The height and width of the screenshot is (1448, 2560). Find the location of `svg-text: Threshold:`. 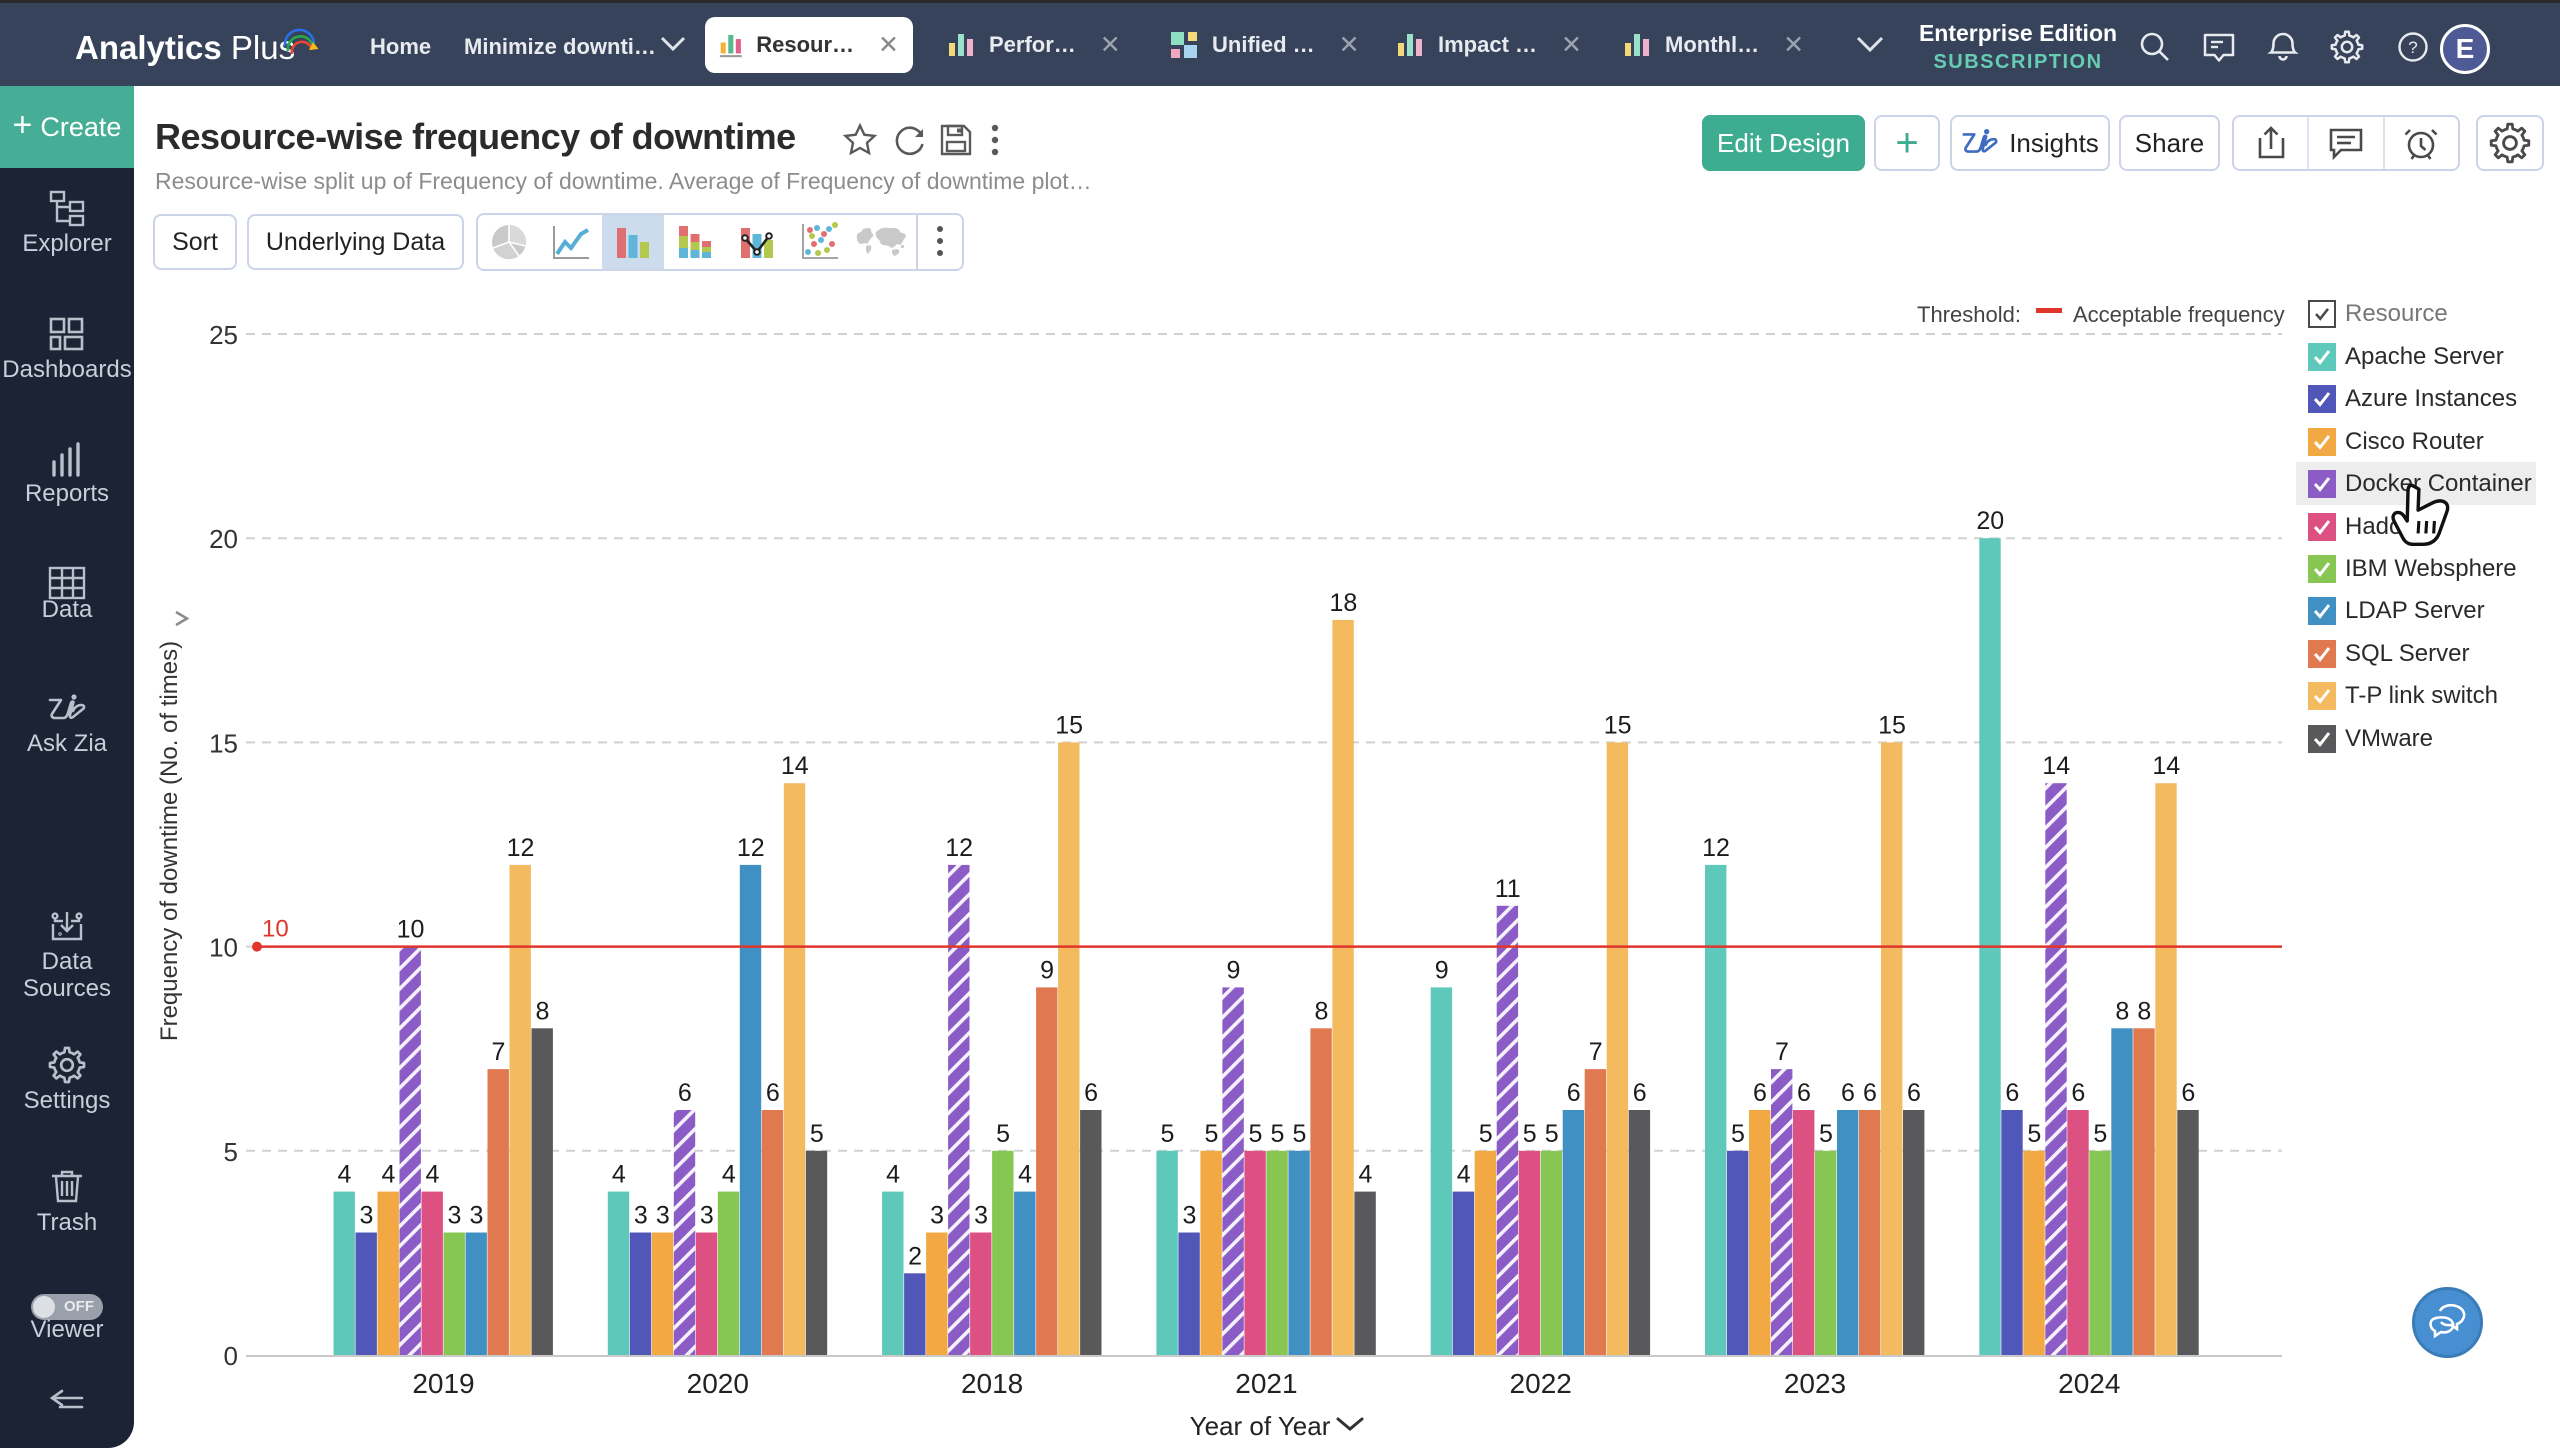

svg-text: Threshold: is located at coordinates (1969, 314).